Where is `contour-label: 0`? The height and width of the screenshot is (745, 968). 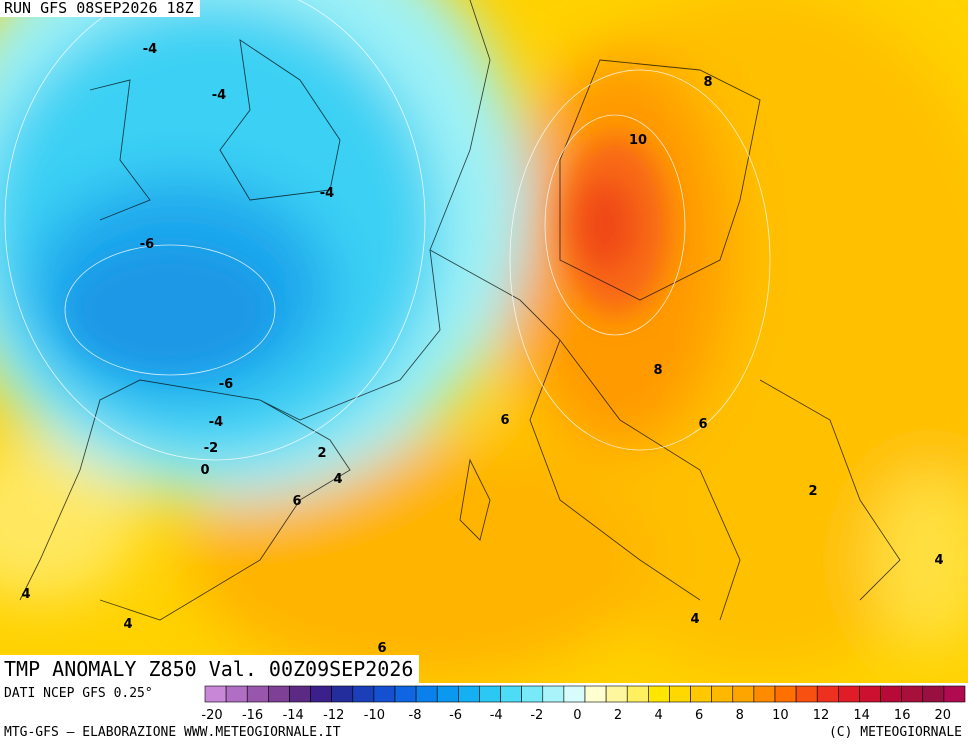 contour-label: 0 is located at coordinates (204, 470).